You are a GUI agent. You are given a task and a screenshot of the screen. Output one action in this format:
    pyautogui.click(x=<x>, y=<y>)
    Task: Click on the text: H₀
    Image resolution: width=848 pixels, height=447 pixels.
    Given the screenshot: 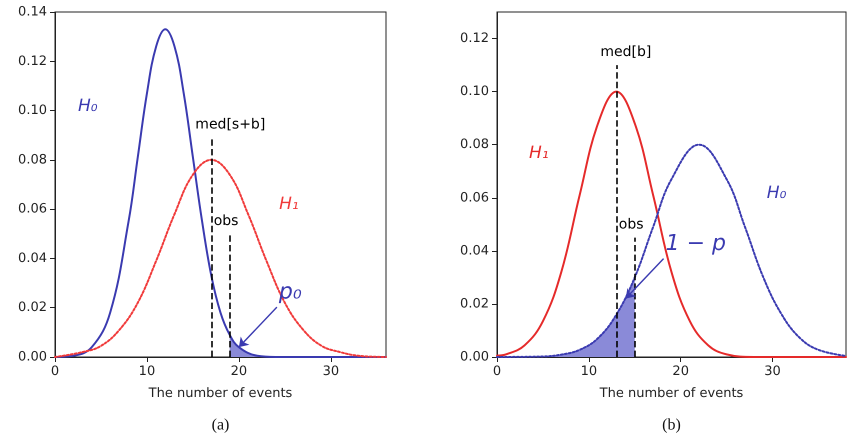 What is the action you would take?
    pyautogui.click(x=88, y=106)
    